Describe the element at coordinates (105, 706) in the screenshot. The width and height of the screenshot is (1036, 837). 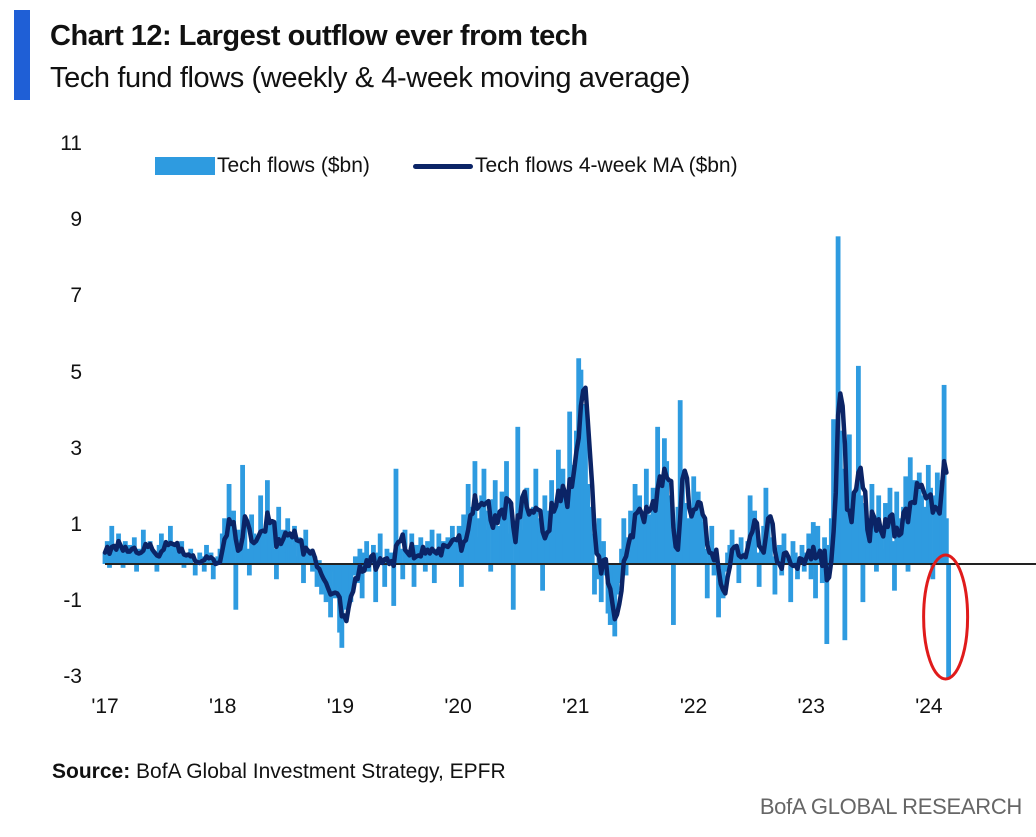
I see `x-tick-label: '17` at that location.